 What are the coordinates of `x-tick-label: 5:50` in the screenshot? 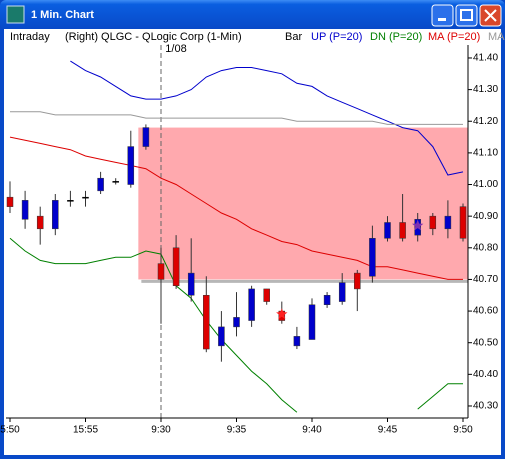 It's located at (10, 430).